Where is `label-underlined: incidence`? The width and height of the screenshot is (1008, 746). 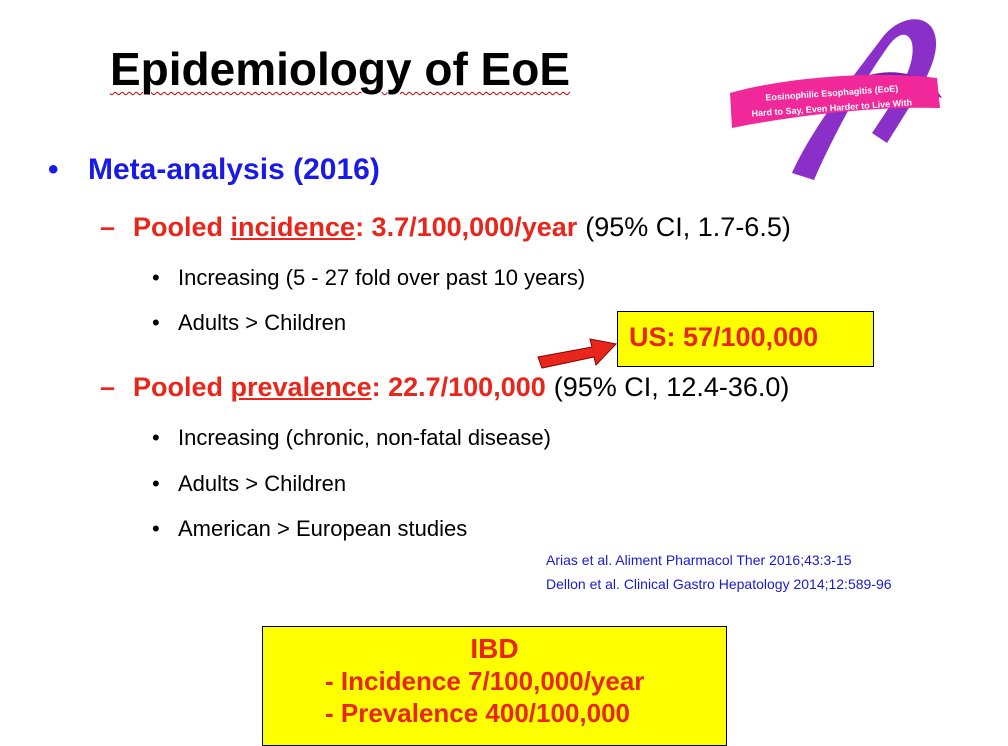 label-underlined: incidence is located at coordinates (293, 227).